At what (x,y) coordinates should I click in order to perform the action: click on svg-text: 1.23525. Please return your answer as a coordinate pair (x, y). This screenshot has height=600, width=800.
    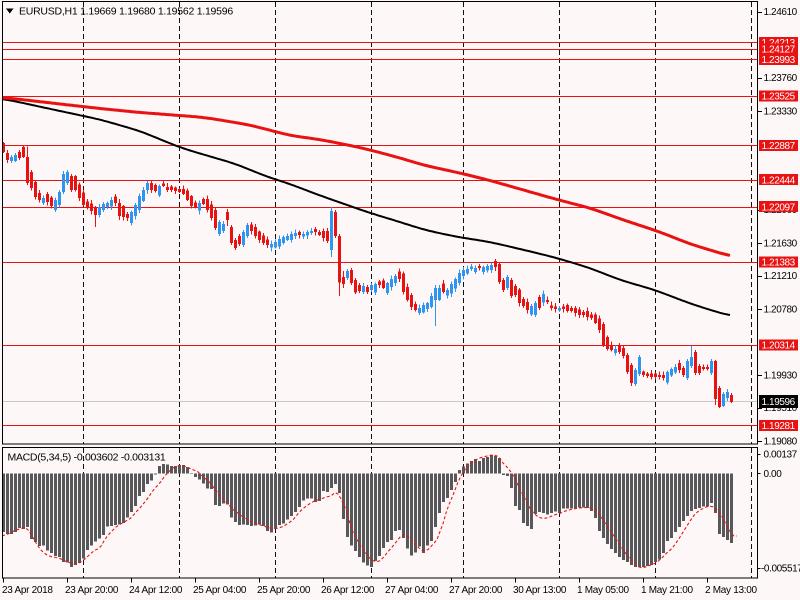
    Looking at the image, I should click on (779, 96).